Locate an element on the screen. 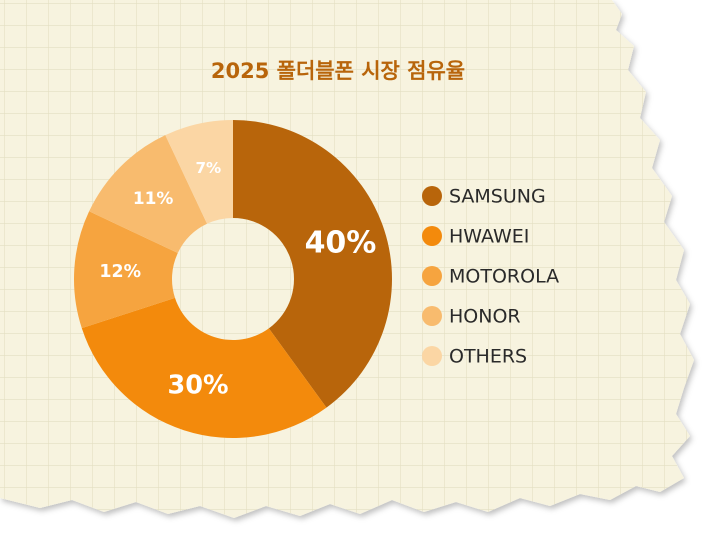 This screenshot has height=549, width=707. legend-label: SAMSUNG is located at coordinates (497, 197).